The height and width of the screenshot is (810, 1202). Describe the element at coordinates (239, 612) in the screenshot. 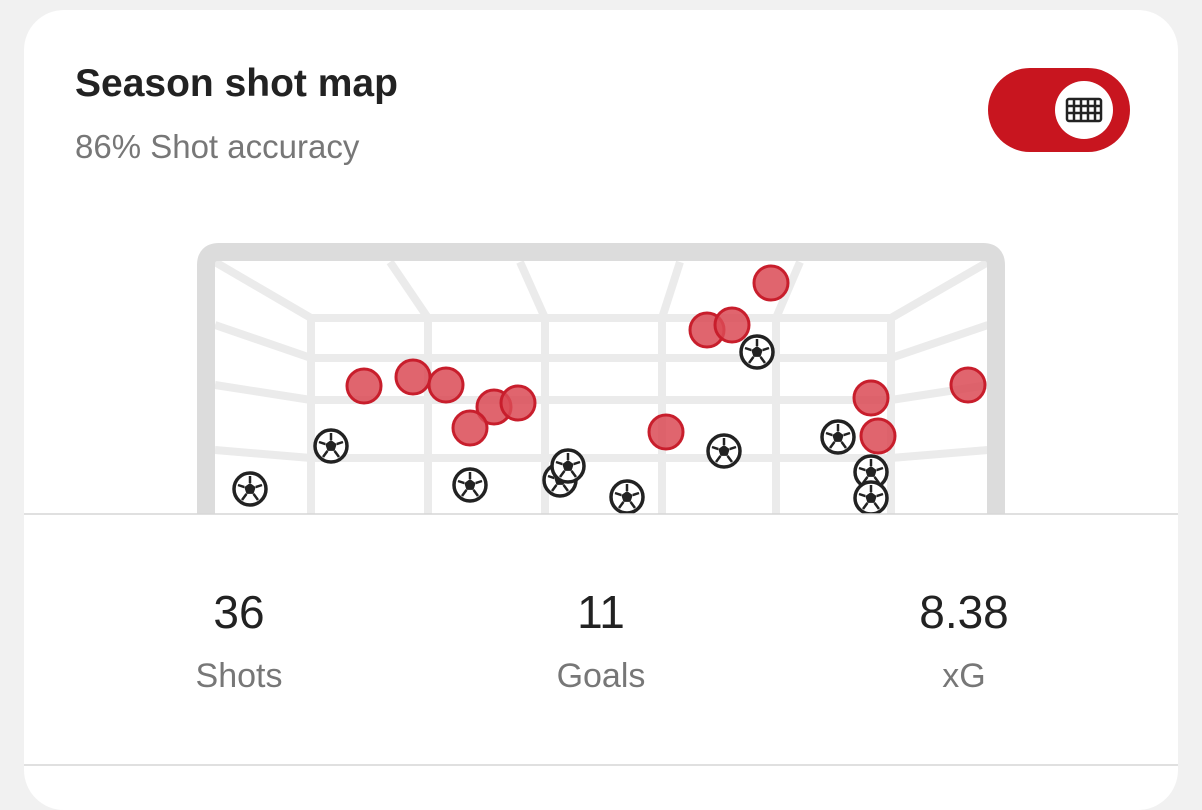

I see `stat-value: 36` at that location.